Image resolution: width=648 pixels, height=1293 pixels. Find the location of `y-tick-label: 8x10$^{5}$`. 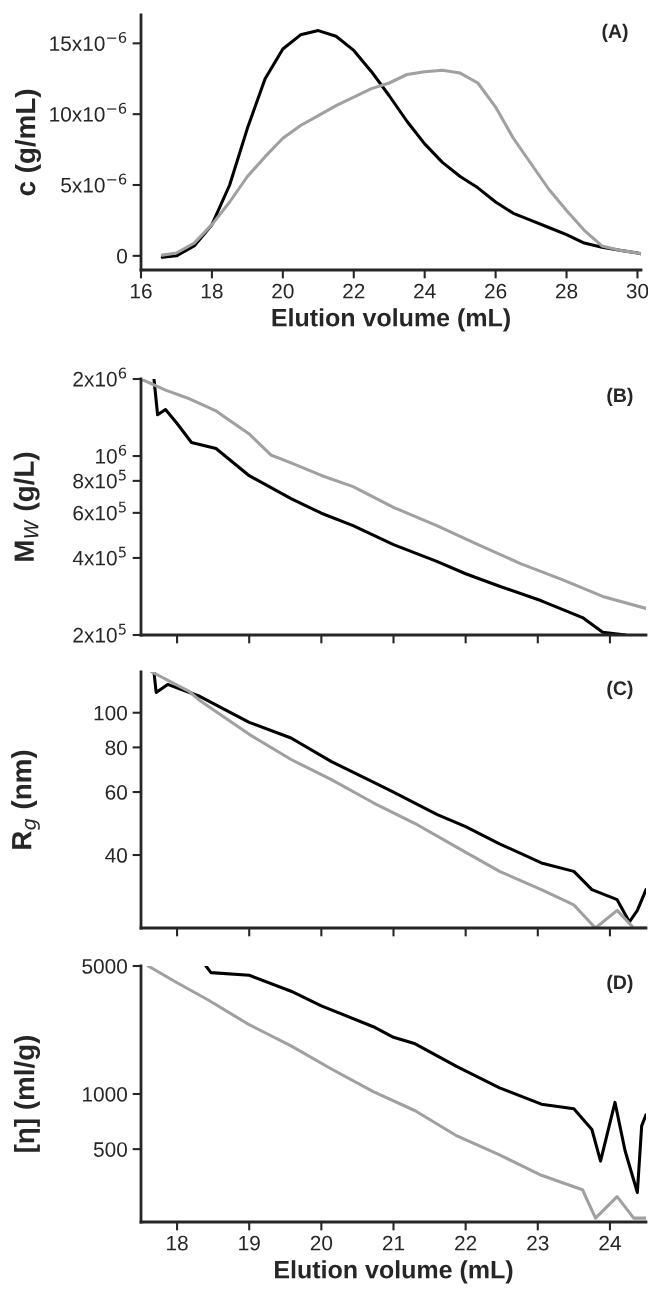

y-tick-label: 8x10$^{5}$ is located at coordinates (99, 479).